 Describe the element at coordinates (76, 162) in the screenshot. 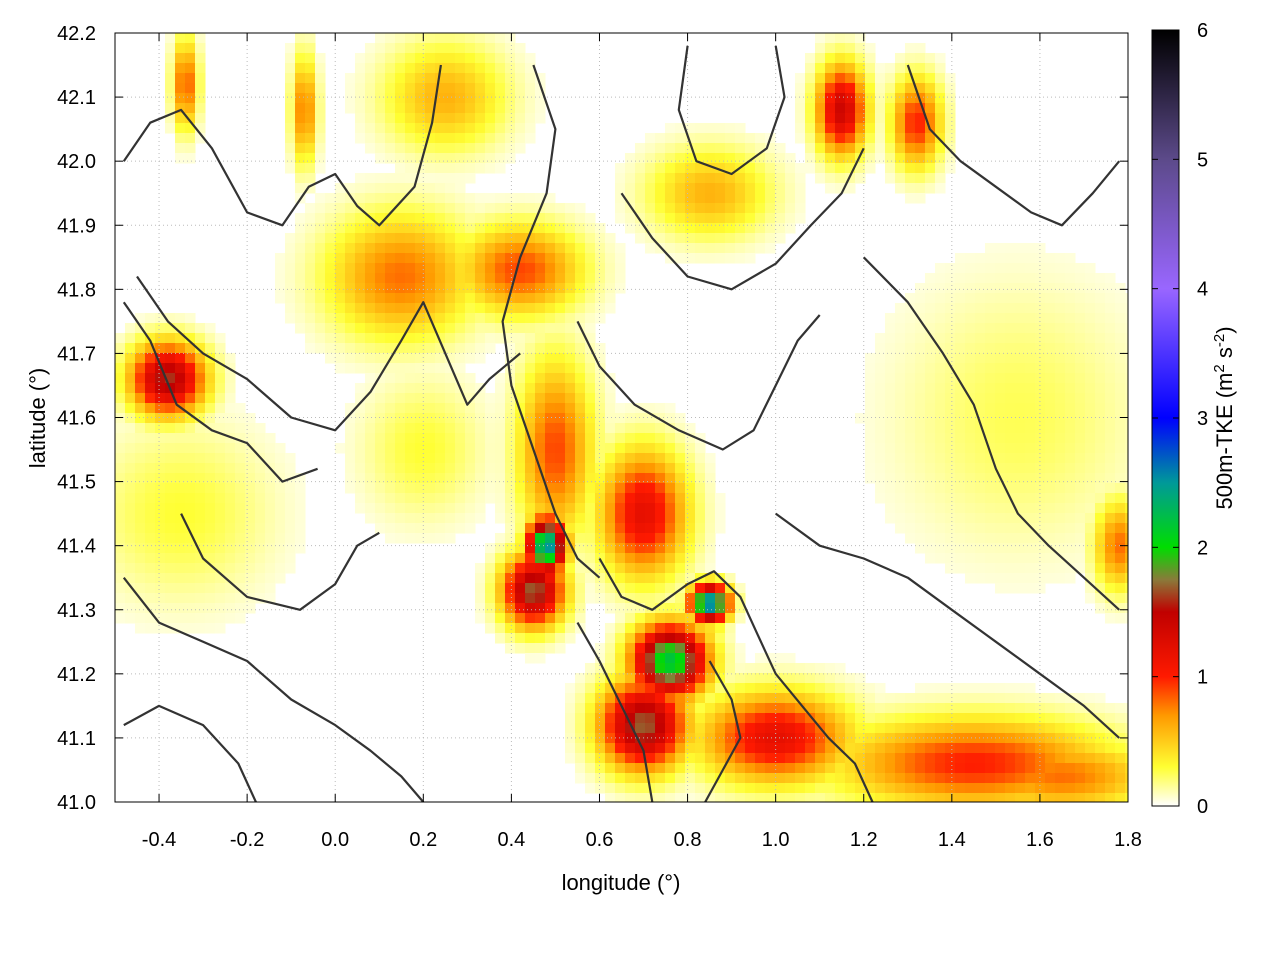

I see `y-tick-label: 42.0` at that location.